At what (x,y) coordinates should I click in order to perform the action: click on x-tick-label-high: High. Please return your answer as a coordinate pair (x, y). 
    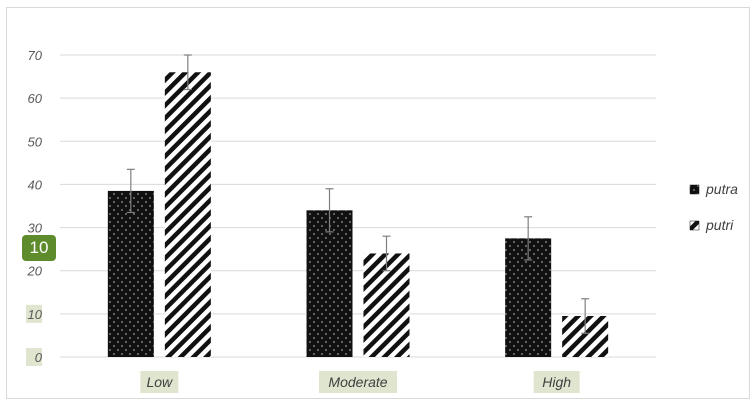
    Looking at the image, I should click on (556, 382).